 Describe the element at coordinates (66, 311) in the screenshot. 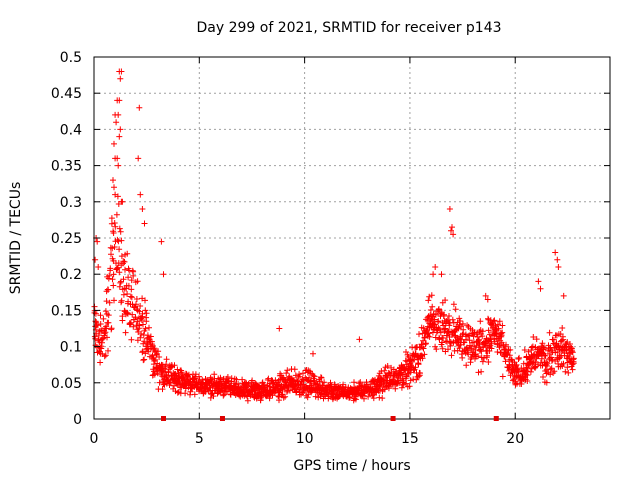

I see `y-tick-label: 0.15` at that location.